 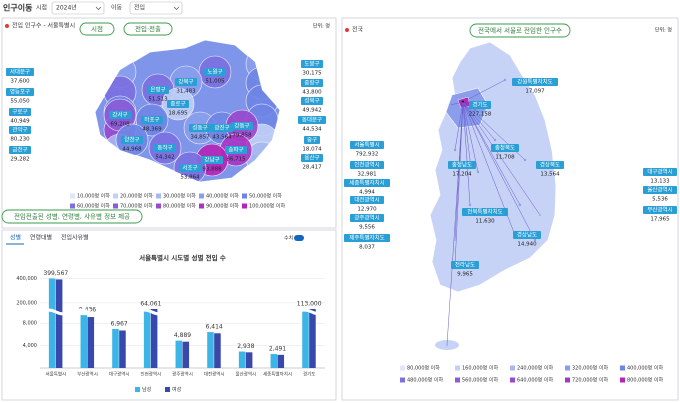 What do you see at coordinates (480, 368) in the screenshot?
I see `legend-label: 160,000명 이하` at bounding box center [480, 368].